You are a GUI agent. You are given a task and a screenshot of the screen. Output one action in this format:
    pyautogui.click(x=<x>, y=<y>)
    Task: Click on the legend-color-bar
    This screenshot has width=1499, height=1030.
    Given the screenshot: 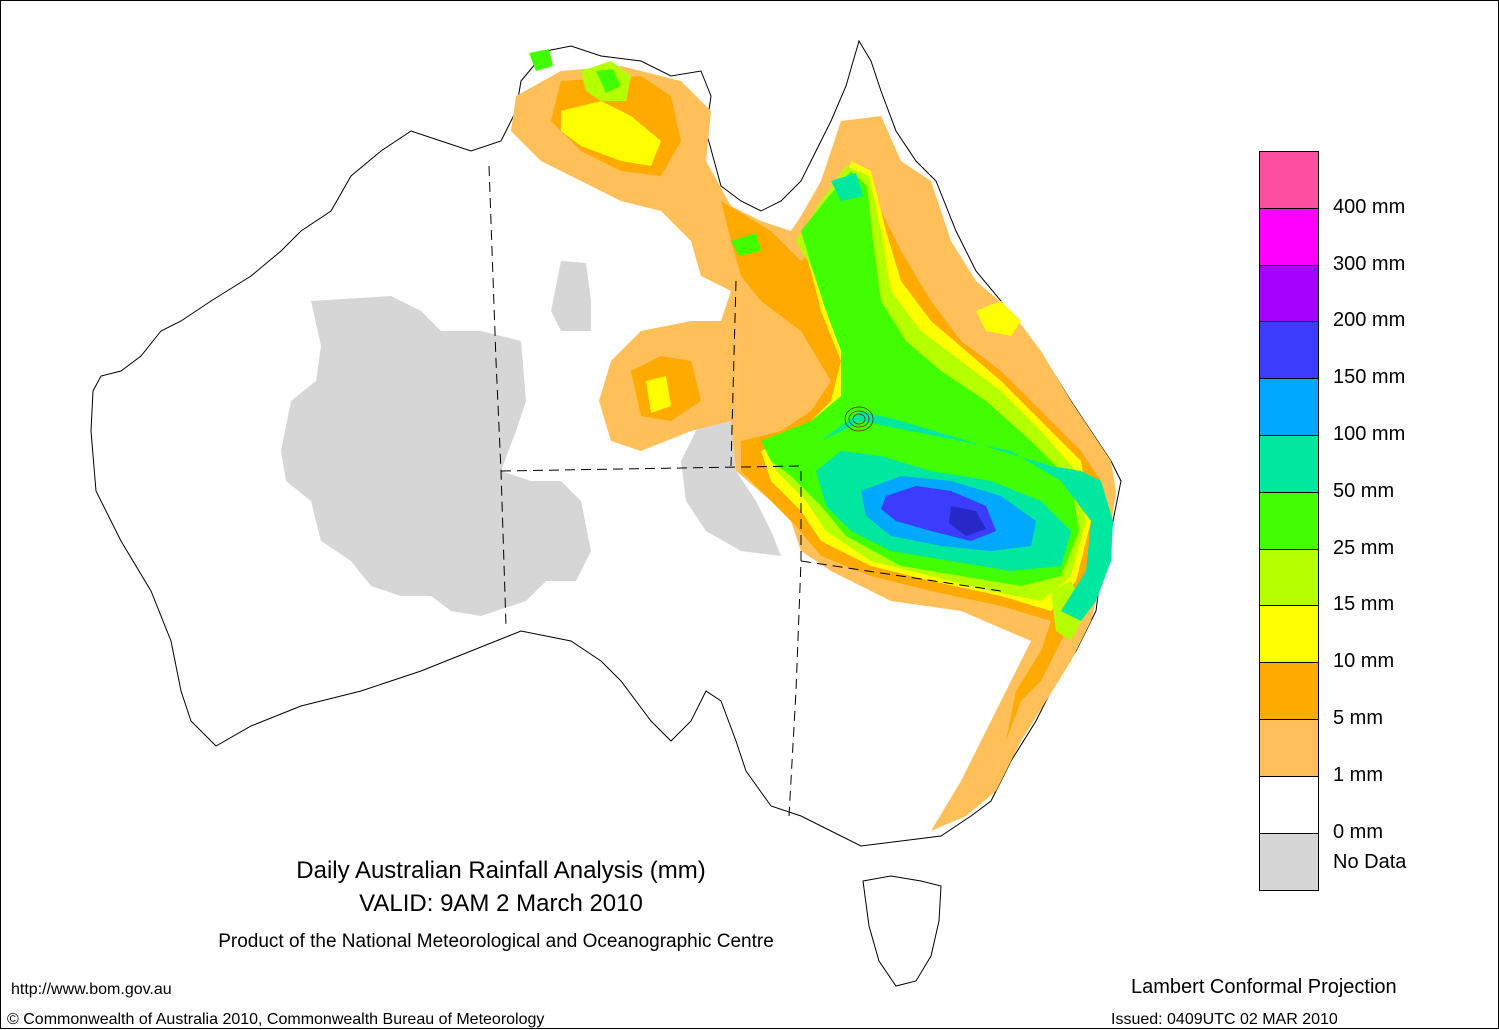 What is the action you would take?
    pyautogui.click(x=1289, y=521)
    